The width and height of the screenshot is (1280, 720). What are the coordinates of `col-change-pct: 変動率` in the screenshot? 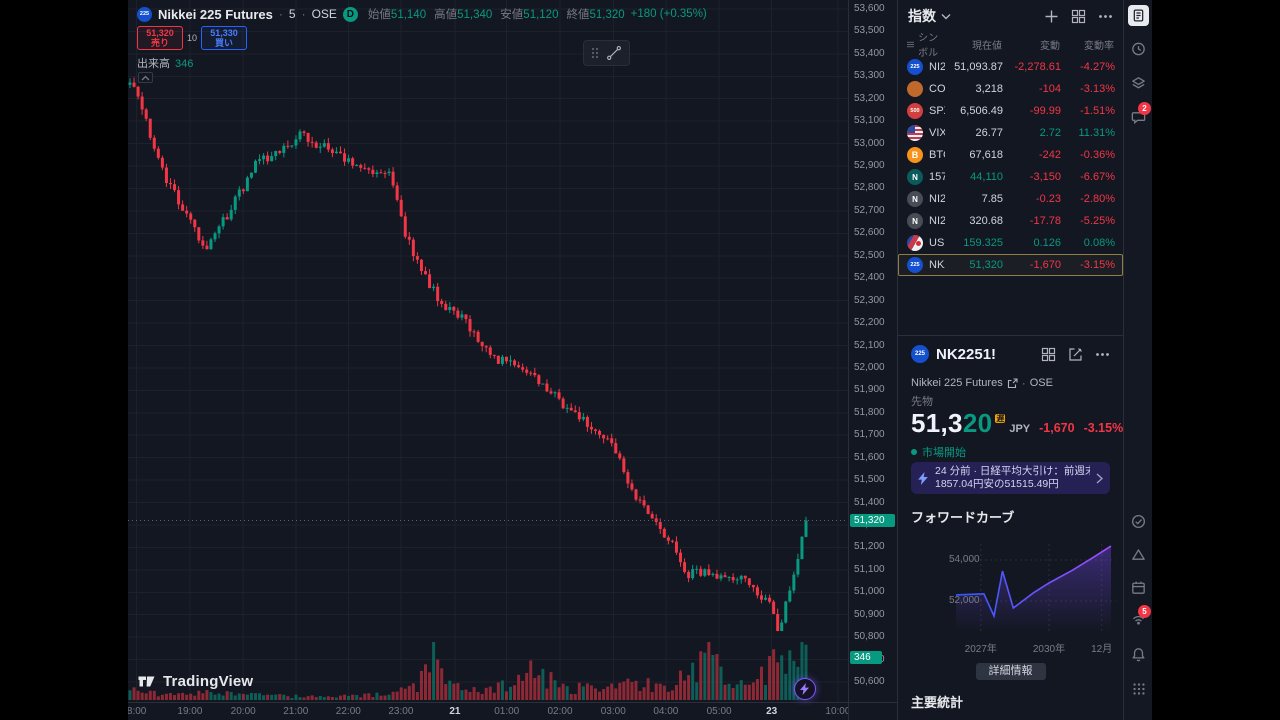 It's located at (1099, 46).